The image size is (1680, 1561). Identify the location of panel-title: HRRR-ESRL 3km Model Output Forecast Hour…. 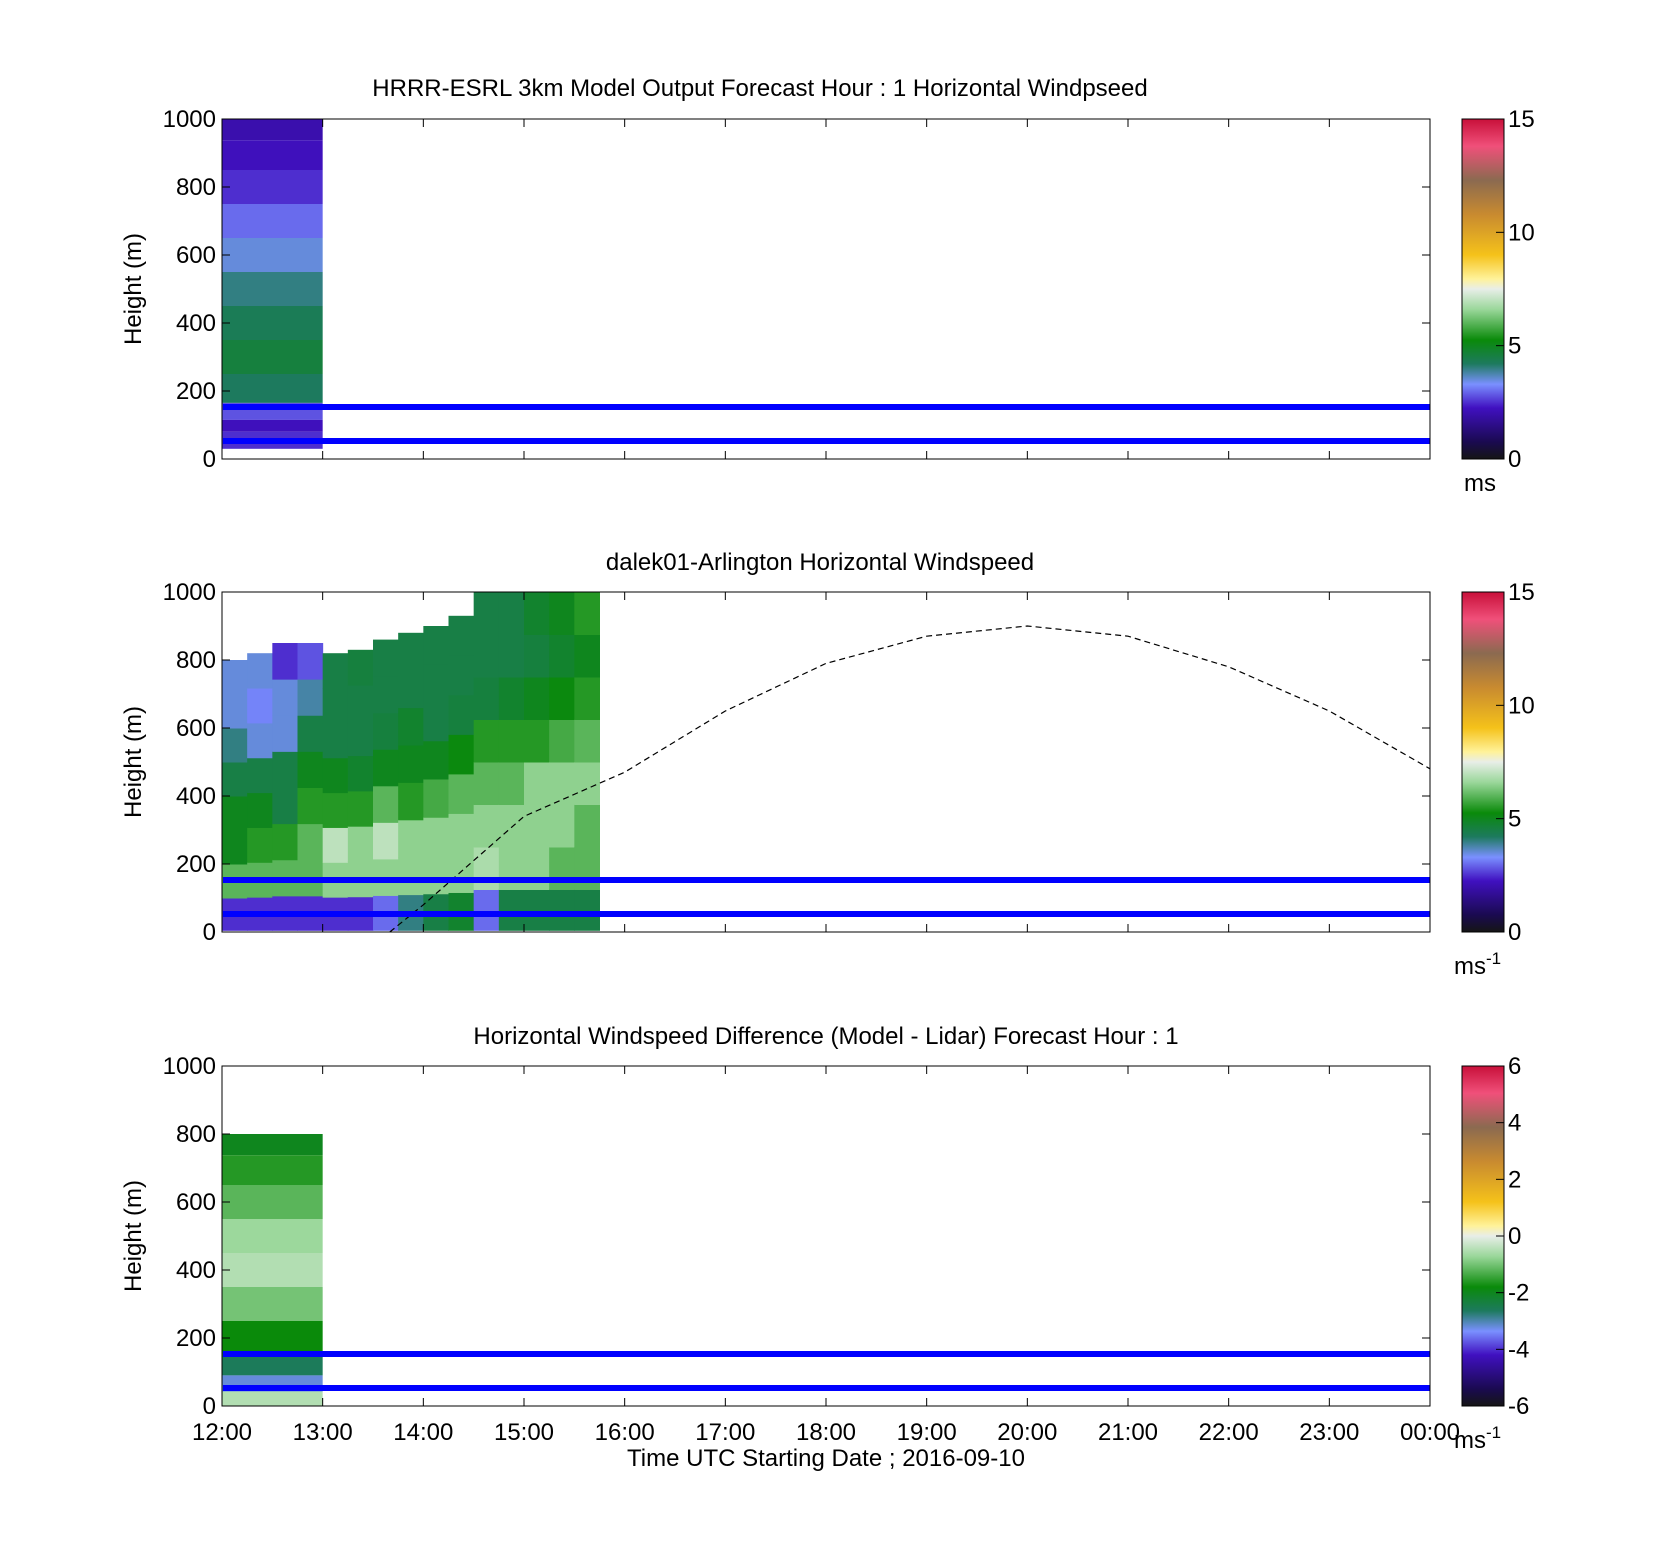
(759, 88).